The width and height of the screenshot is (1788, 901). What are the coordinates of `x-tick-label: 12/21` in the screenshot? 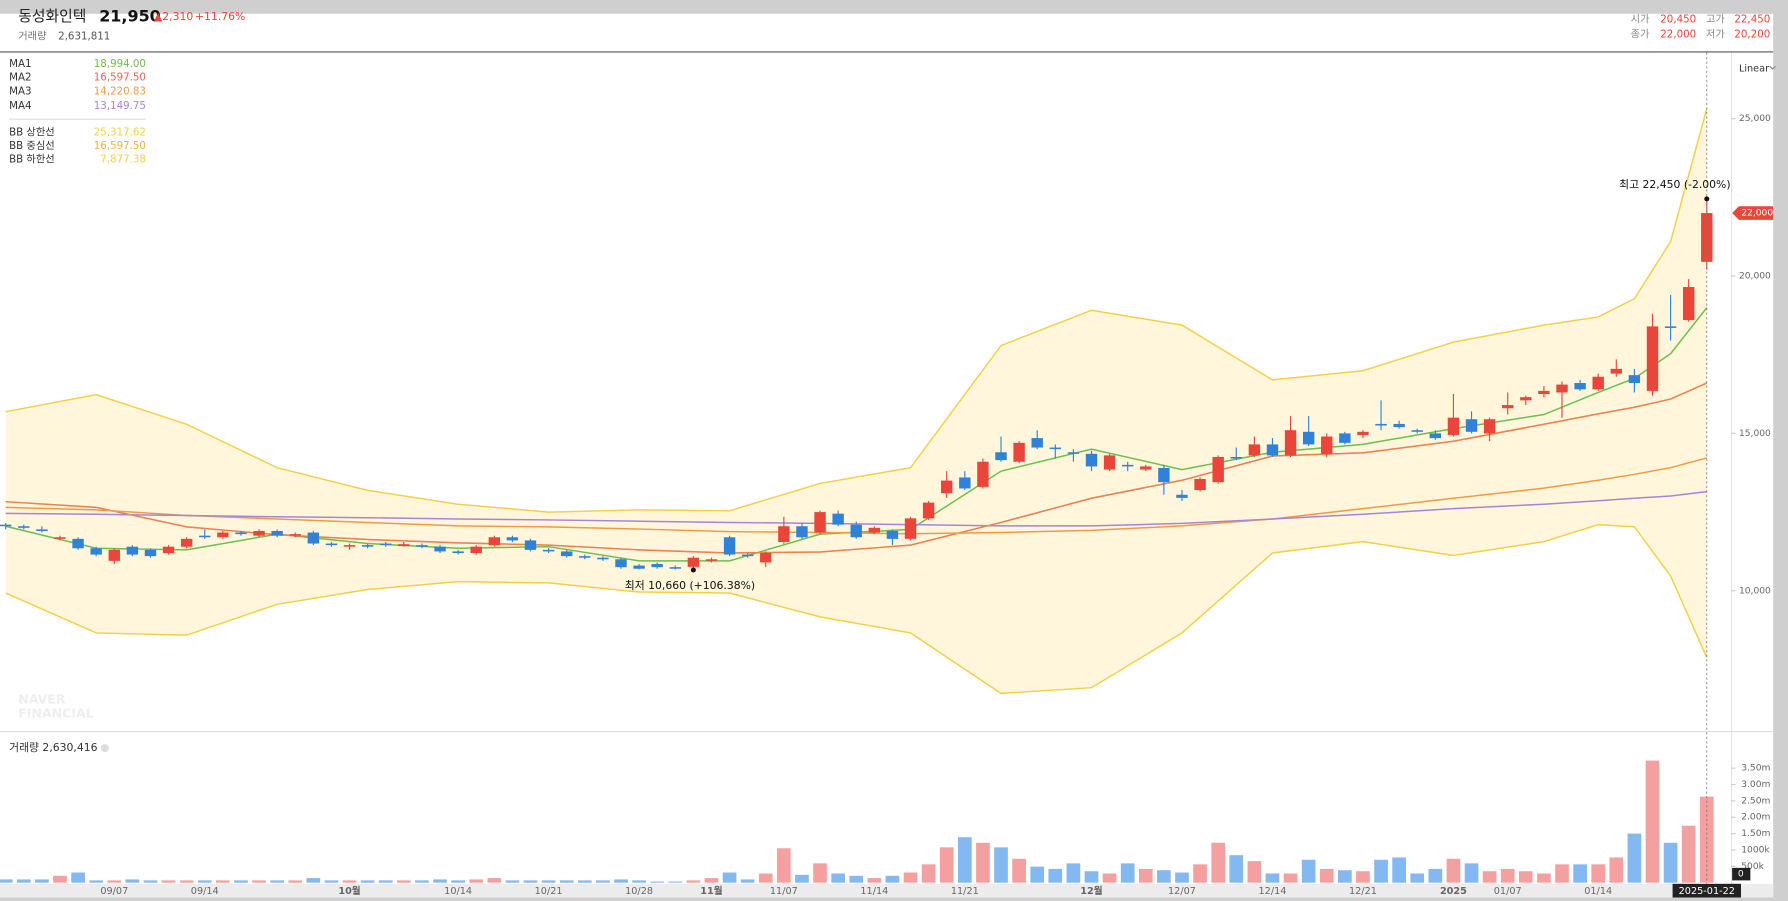 It's located at (1363, 891).